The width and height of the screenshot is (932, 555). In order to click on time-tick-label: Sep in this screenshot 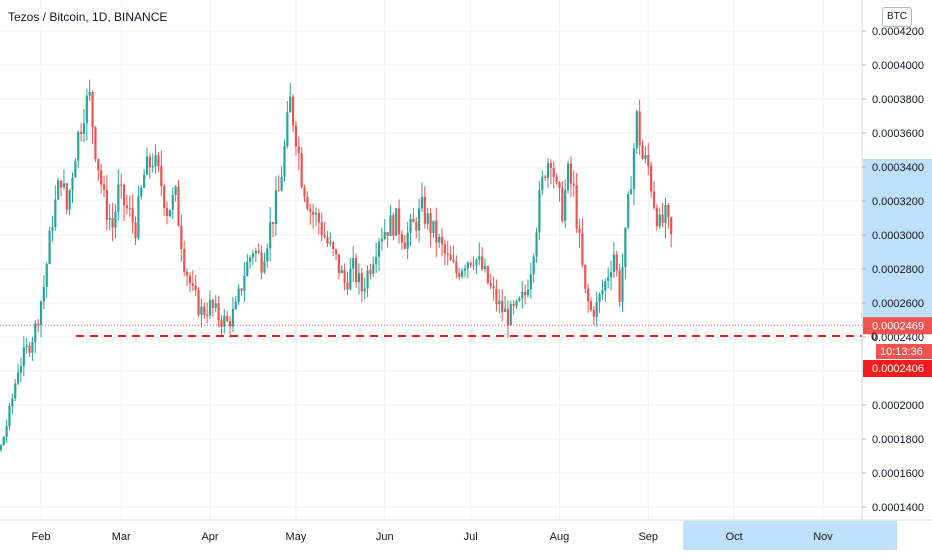, I will do `click(648, 537)`.